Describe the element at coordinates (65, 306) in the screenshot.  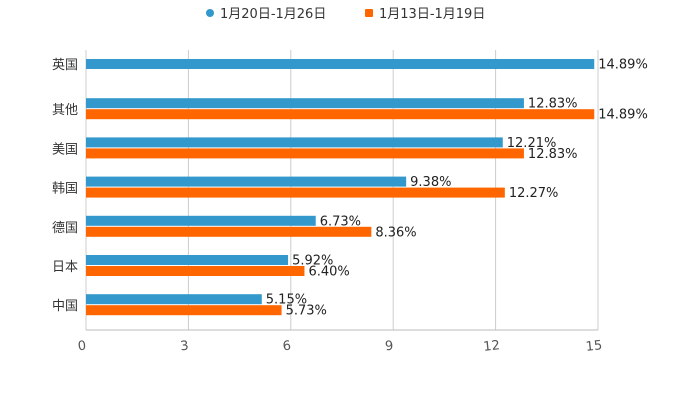
I see `category-label-6: 中国` at that location.